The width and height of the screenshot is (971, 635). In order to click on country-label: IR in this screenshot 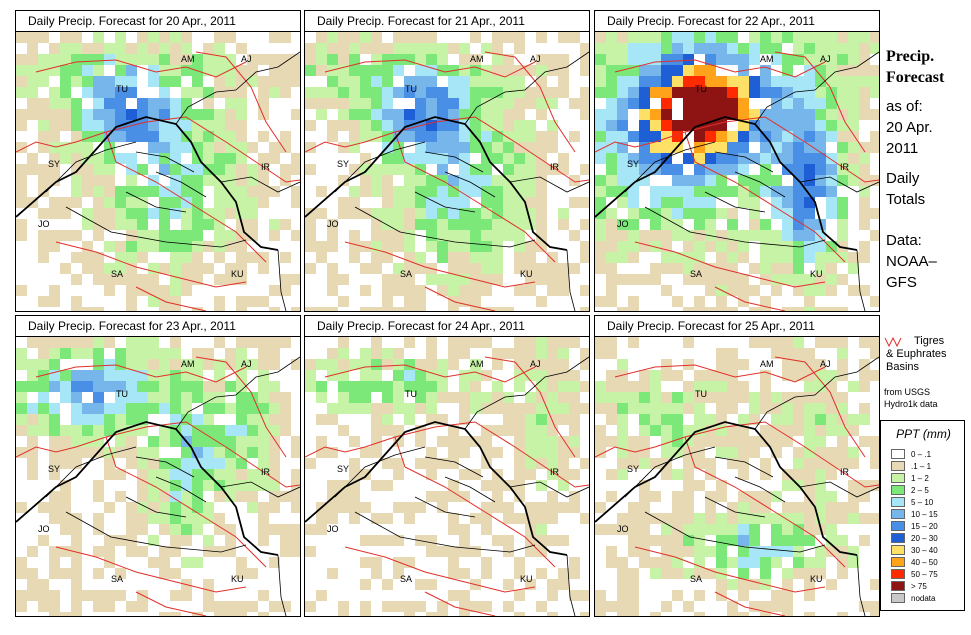, I will do `click(266, 472)`.